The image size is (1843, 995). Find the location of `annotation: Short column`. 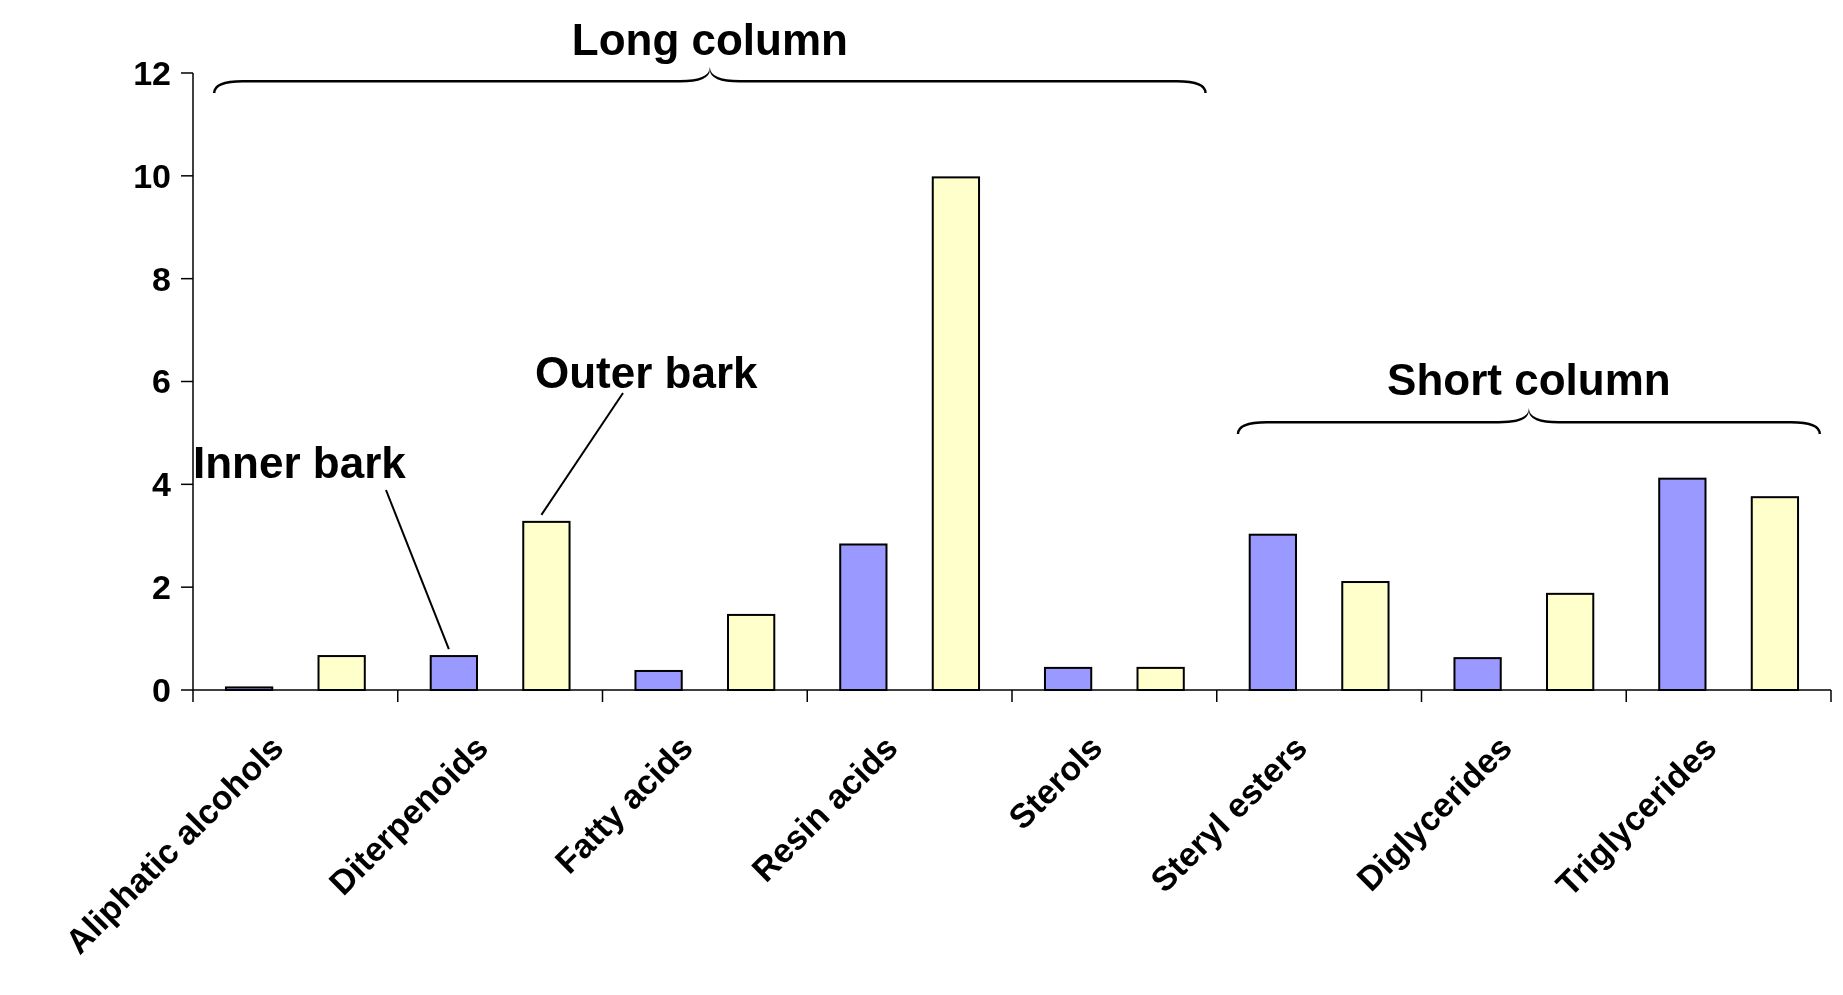

annotation: Short column is located at coordinates (1529, 379).